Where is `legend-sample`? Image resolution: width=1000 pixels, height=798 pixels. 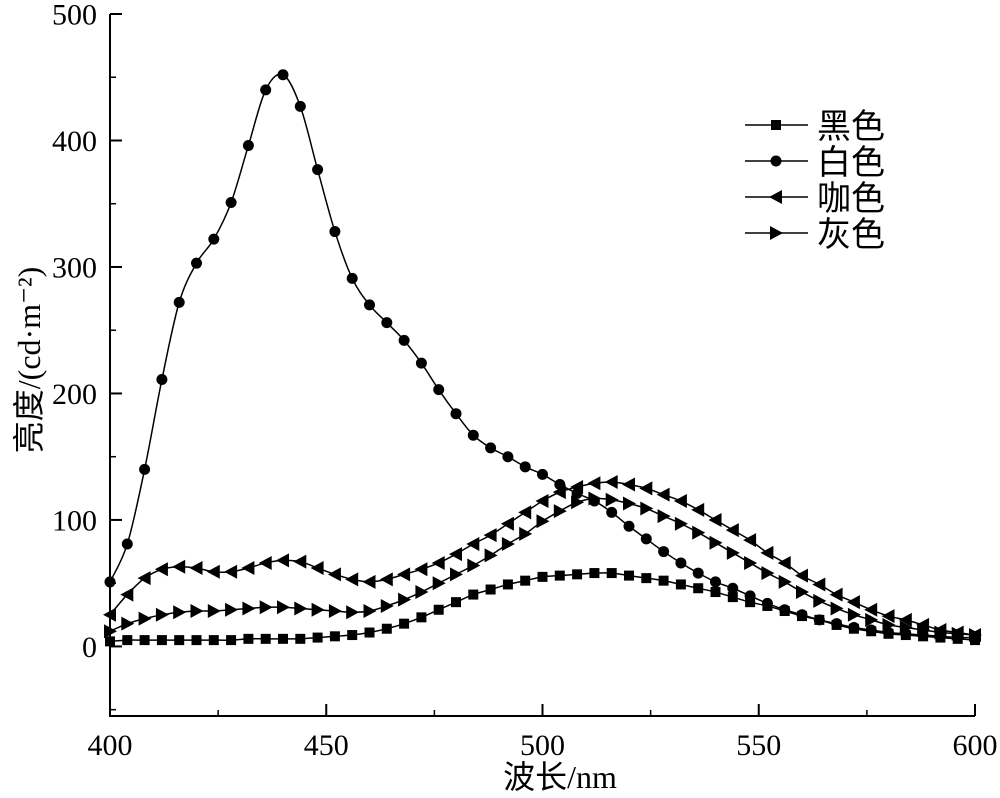 legend-sample is located at coordinates (776, 125).